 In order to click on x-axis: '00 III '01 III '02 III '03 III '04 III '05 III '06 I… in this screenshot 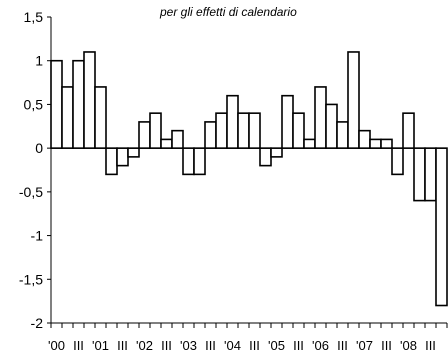, I will do `click(248, 337)`.